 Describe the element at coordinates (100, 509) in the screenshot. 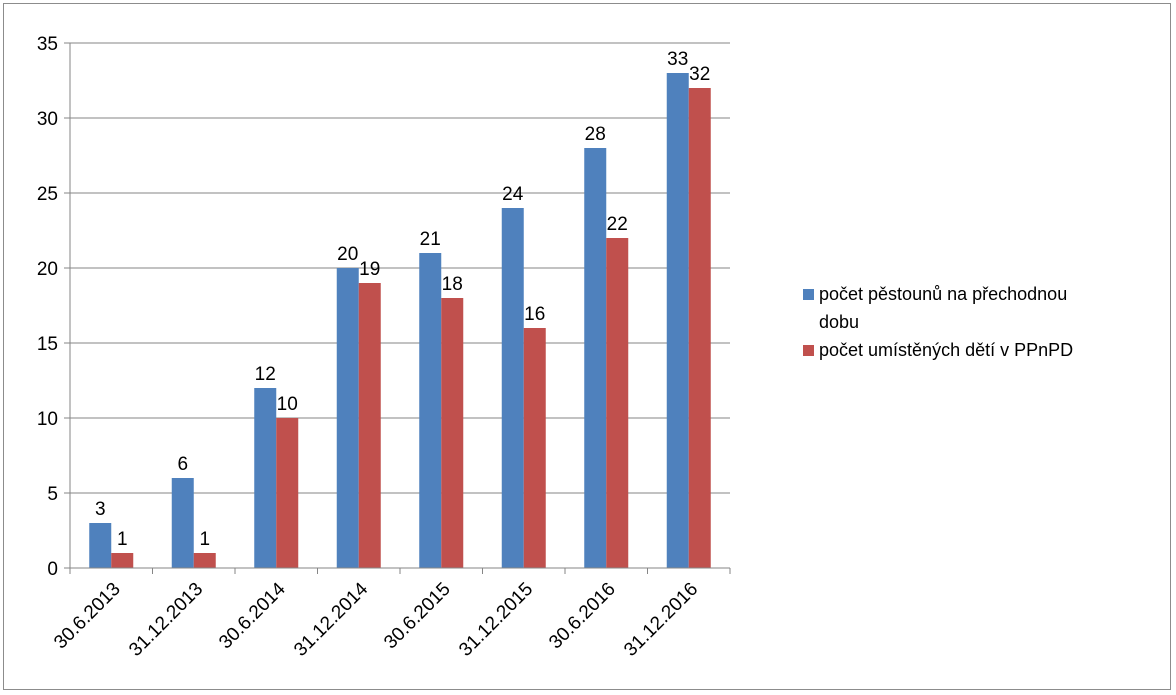

I see `data-label: 3` at that location.